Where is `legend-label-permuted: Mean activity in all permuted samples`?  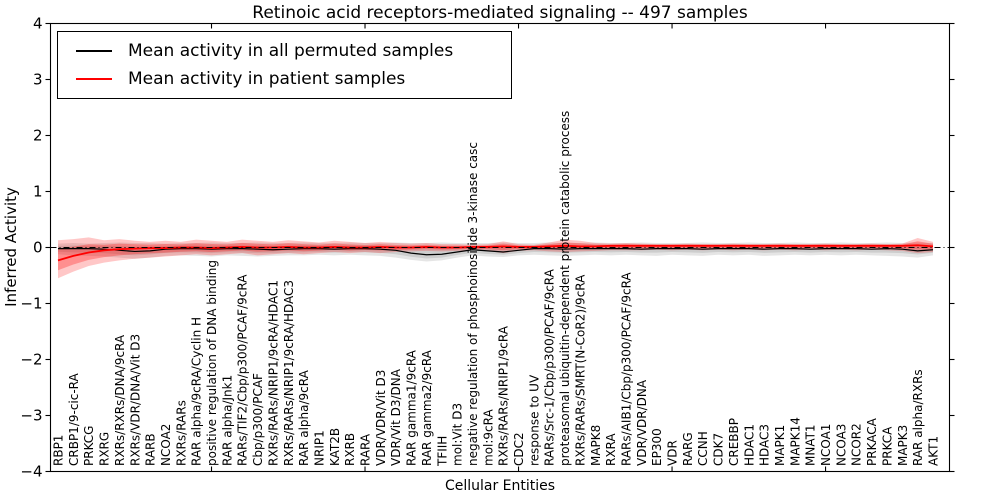 legend-label-permuted: Mean activity in all permuted samples is located at coordinates (291, 50).